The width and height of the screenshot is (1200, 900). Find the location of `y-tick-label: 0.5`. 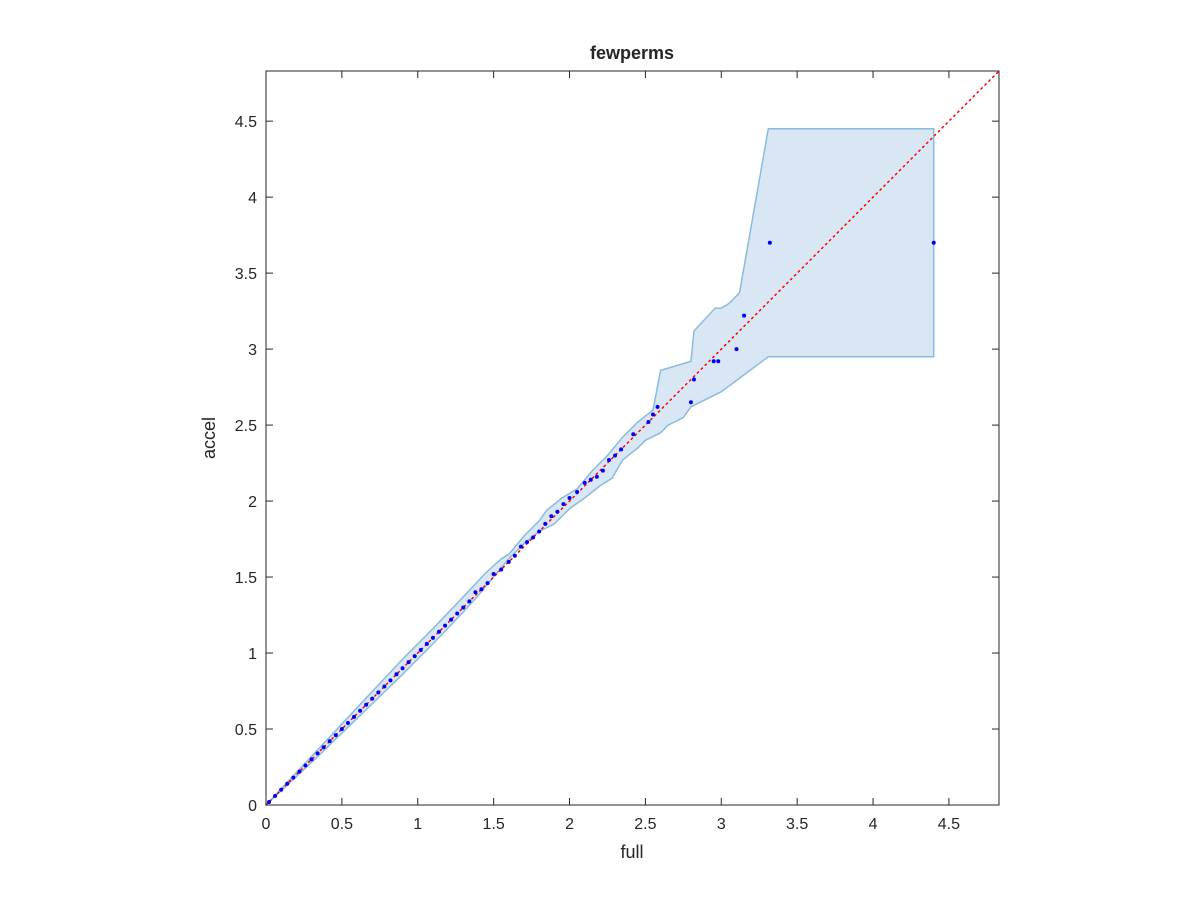

y-tick-label: 0.5 is located at coordinates (246, 730).